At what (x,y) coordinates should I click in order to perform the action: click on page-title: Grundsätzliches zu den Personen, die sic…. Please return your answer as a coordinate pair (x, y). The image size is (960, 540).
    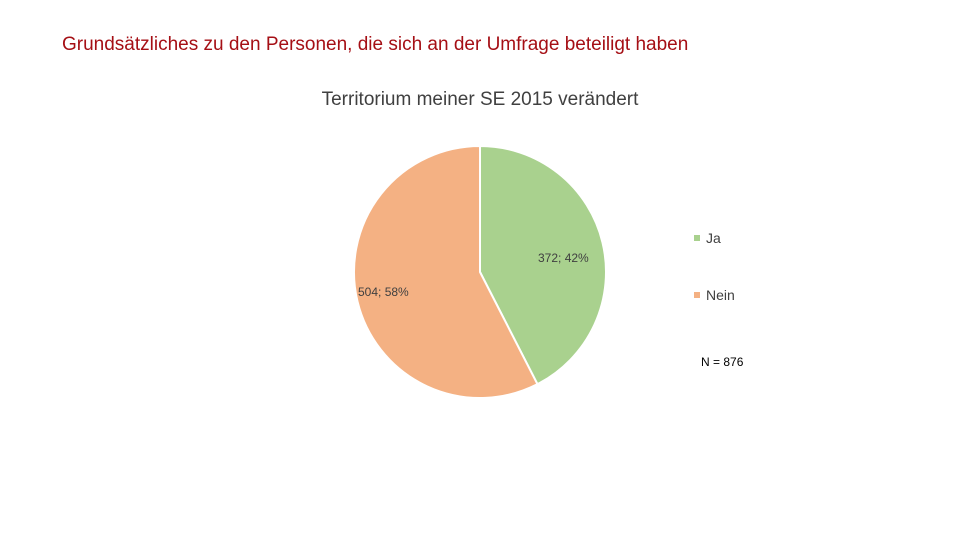
    Looking at the image, I should click on (375, 44).